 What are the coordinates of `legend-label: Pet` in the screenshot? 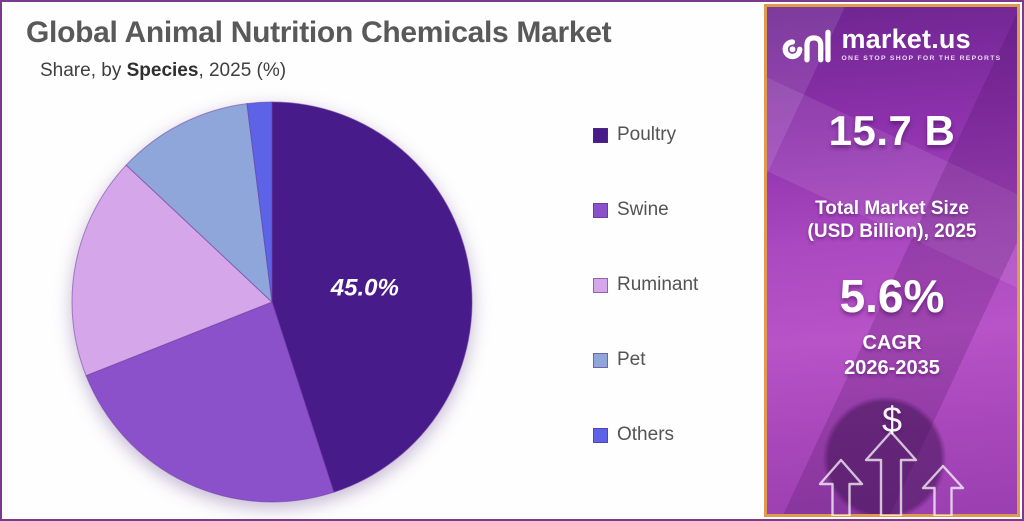 It's located at (631, 359).